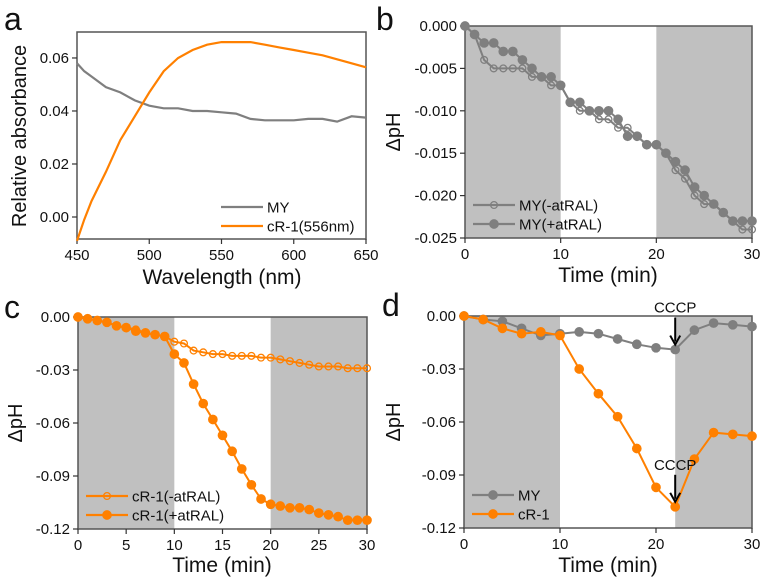 This screenshot has height=578, width=764. Describe the element at coordinates (439, 422) in the screenshot. I see `y-tick-label: -0.06` at that location.